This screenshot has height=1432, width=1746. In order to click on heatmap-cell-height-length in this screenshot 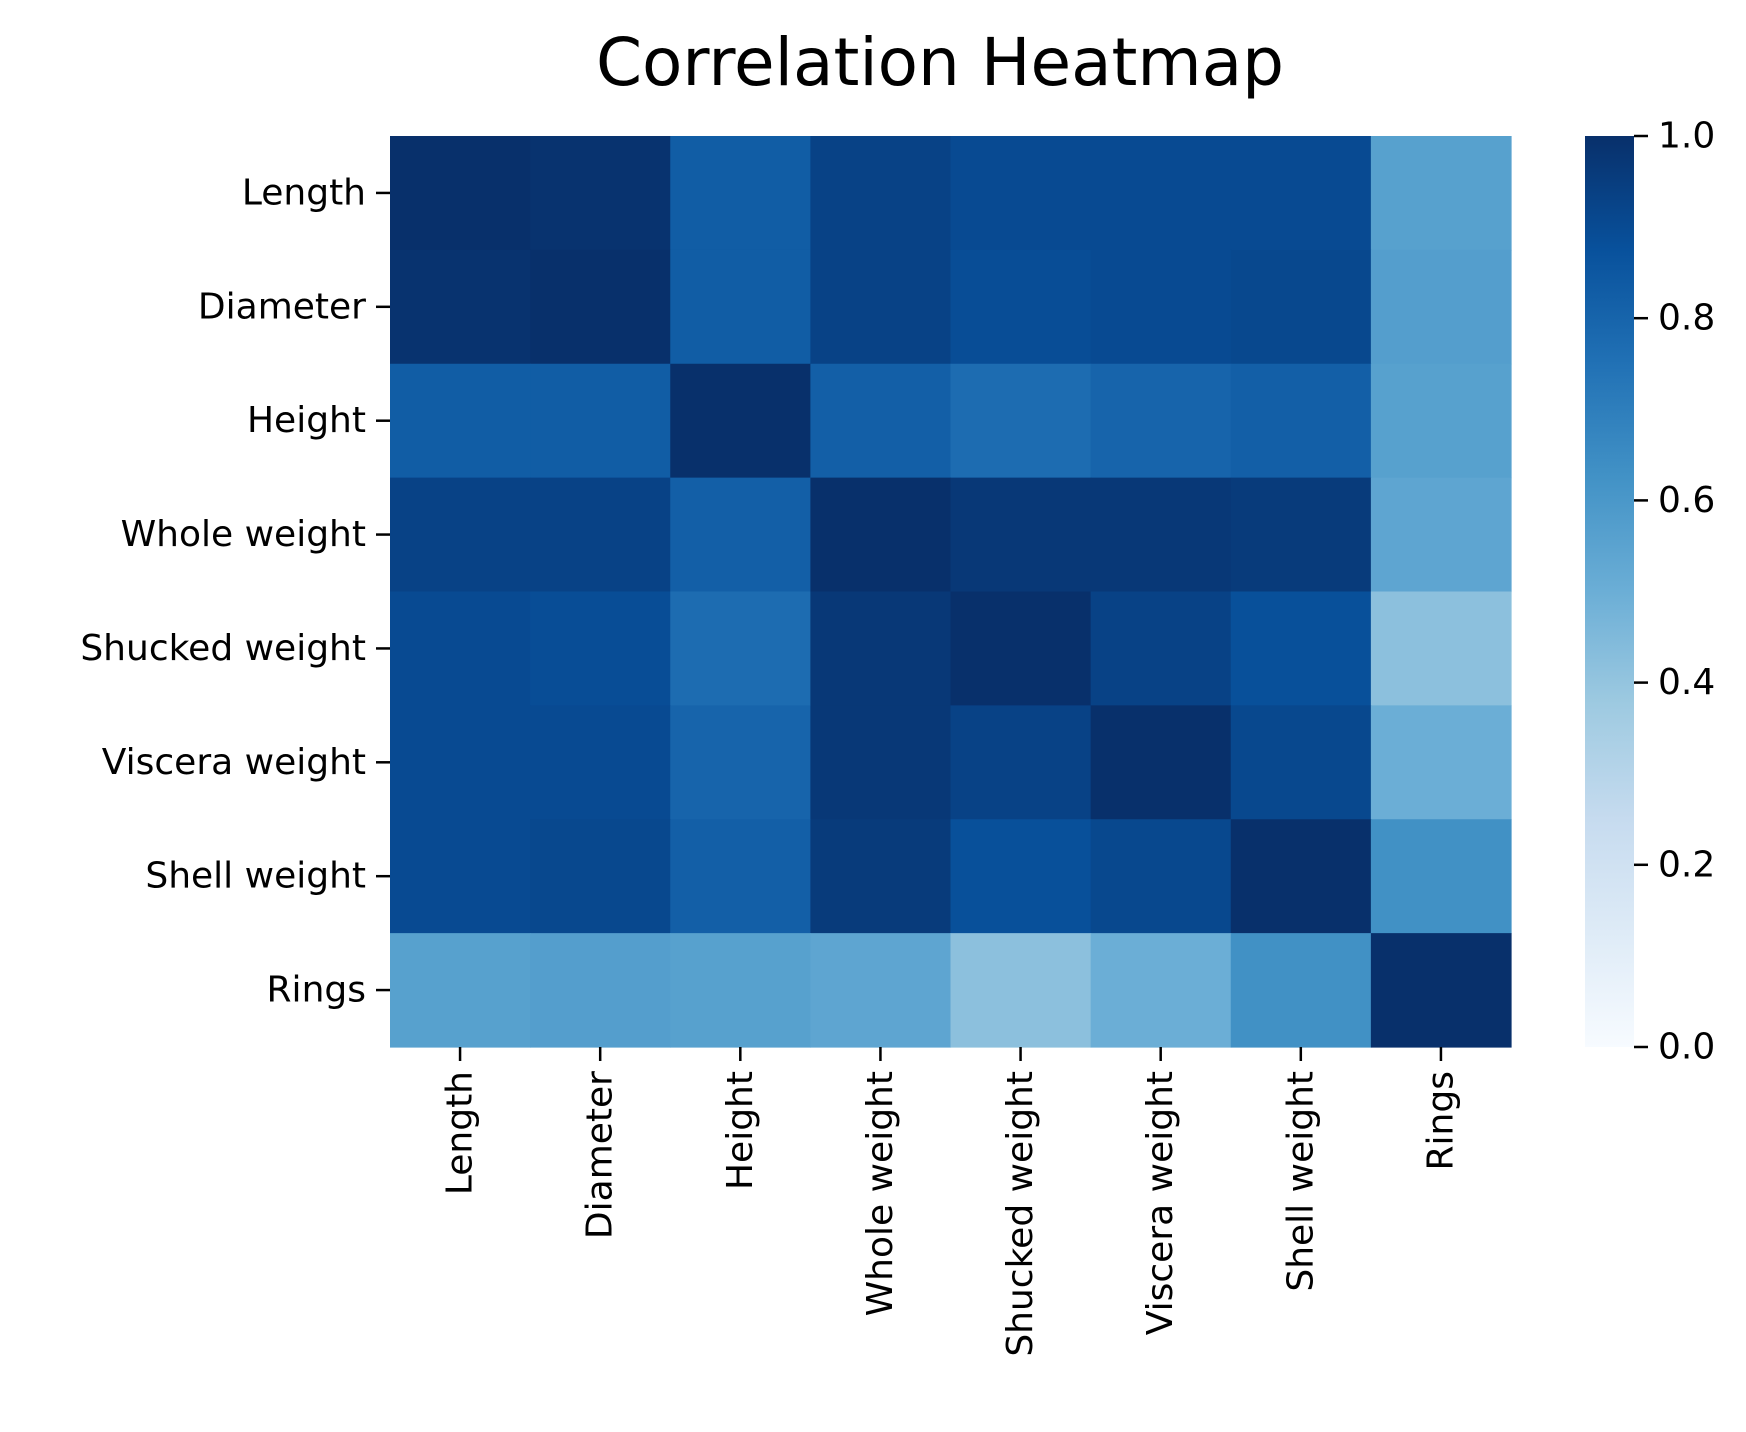, I will do `click(460, 421)`.